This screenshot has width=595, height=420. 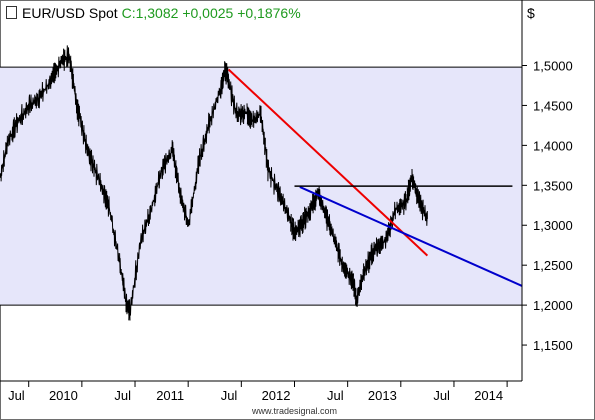 I want to click on y-tick-label: 1,4000, so click(x=553, y=145).